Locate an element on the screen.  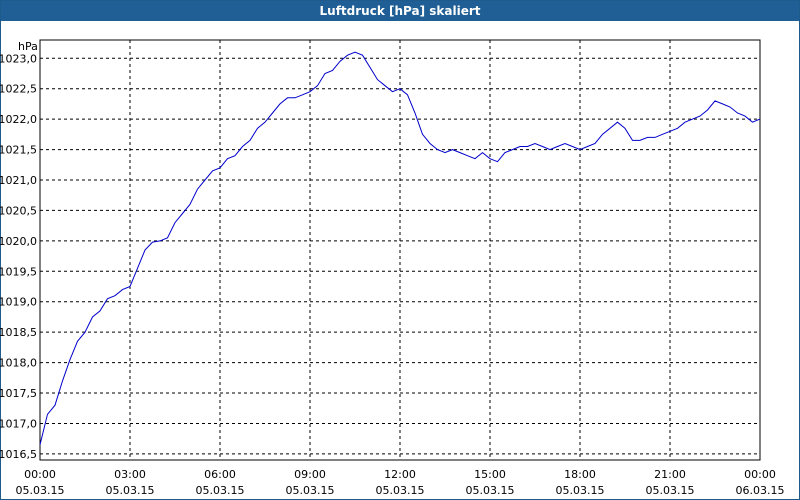
x-tick-time: 18:00 is located at coordinates (580, 474).